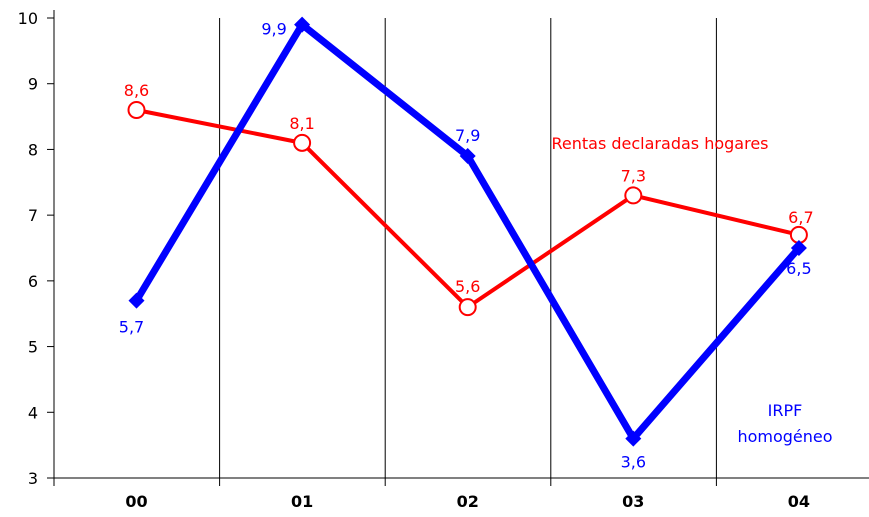  I want to click on data-label-irpf: 5,7, so click(131, 327).